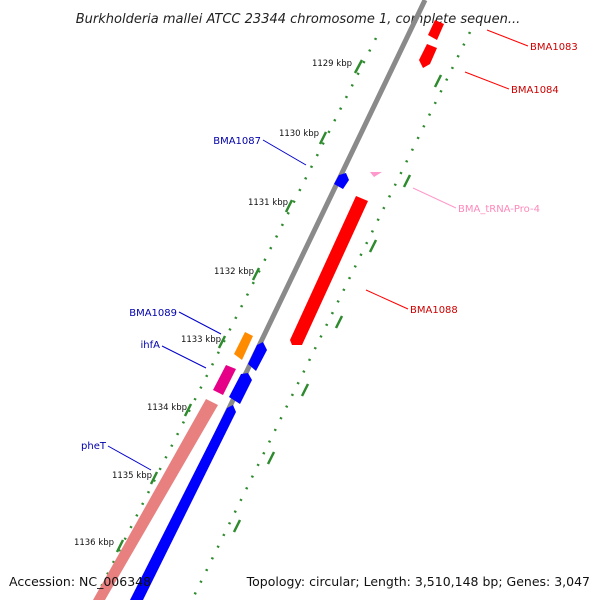 Image resolution: width=600 pixels, height=600 pixels. Describe the element at coordinates (268, 203) in the screenshot. I see `tick-label: 1131 kbp` at that location.